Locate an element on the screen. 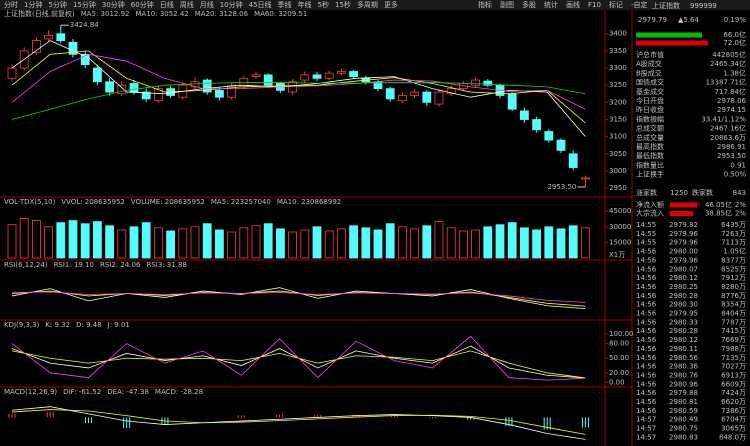 Image resolution: width=750 pixels, height=446 pixels. info-value: 0.50% is located at coordinates (735, 175).